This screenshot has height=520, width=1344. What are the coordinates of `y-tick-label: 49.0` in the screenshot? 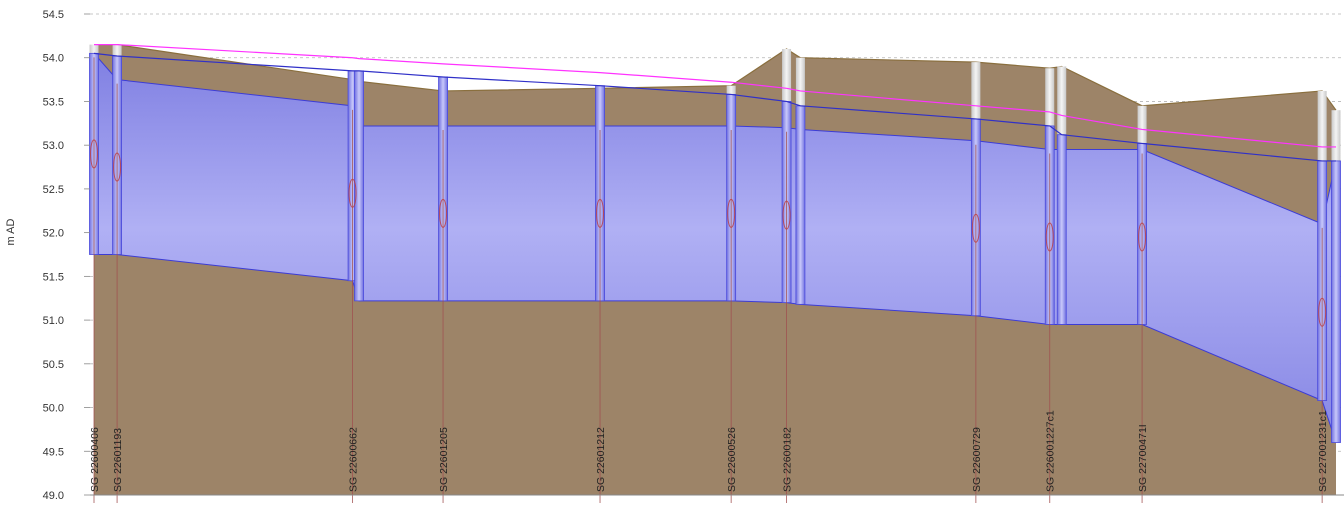 It's located at (53, 496).